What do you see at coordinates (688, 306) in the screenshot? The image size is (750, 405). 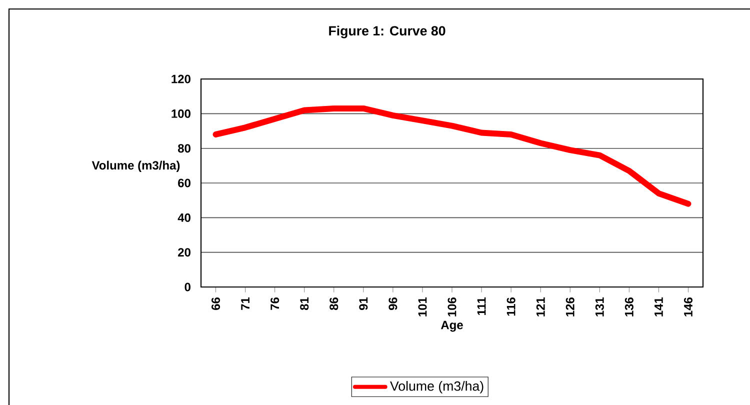 I see `x-tick-label: 146` at bounding box center [688, 306].